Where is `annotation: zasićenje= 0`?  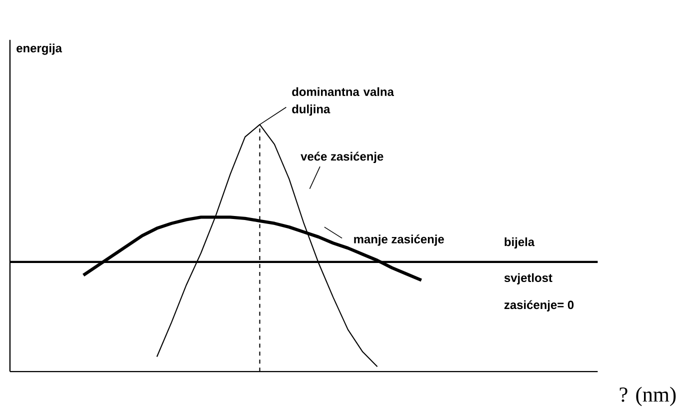
annotation: zasićenje= 0 is located at coordinates (539, 306).